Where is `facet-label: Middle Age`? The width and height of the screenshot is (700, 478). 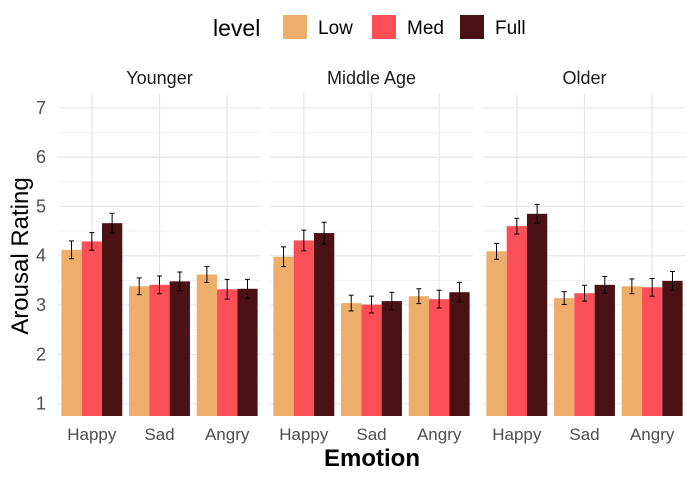
facet-label: Middle Age is located at coordinates (371, 78).